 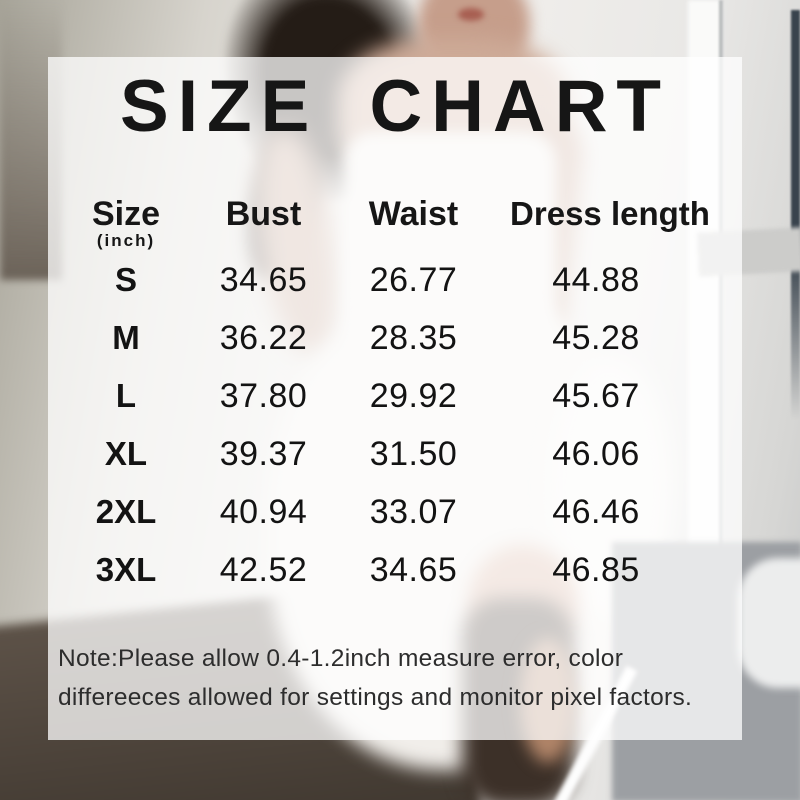 I want to click on bust-cell: 34.65, so click(x=263, y=279).